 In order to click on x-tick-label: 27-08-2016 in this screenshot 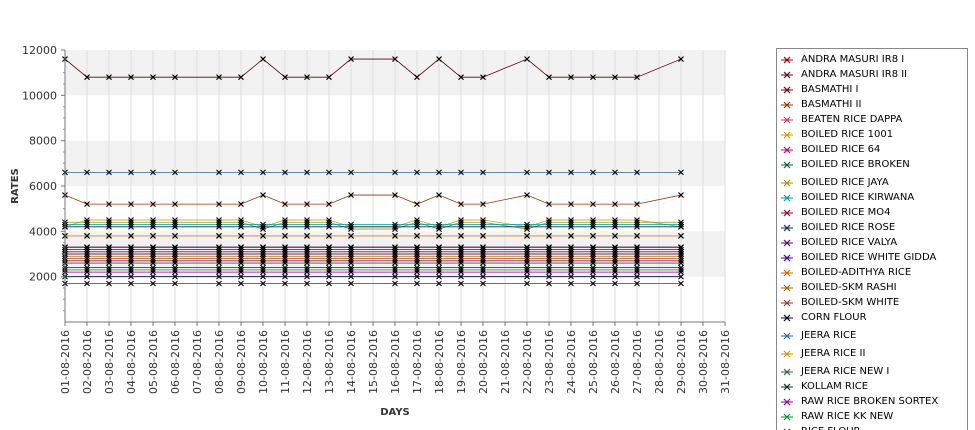, I will do `click(637, 362)`.